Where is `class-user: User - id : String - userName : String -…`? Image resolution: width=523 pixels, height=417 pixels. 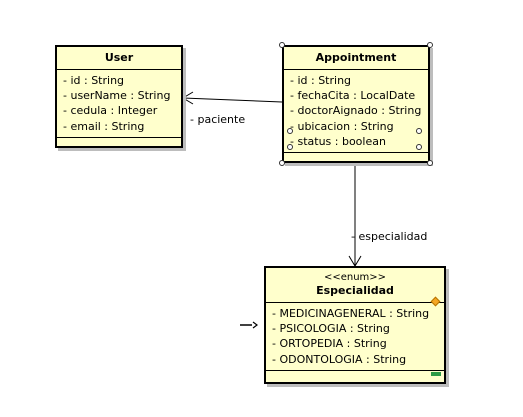 class-user: User - id : String - userName : String -… is located at coordinates (119, 96).